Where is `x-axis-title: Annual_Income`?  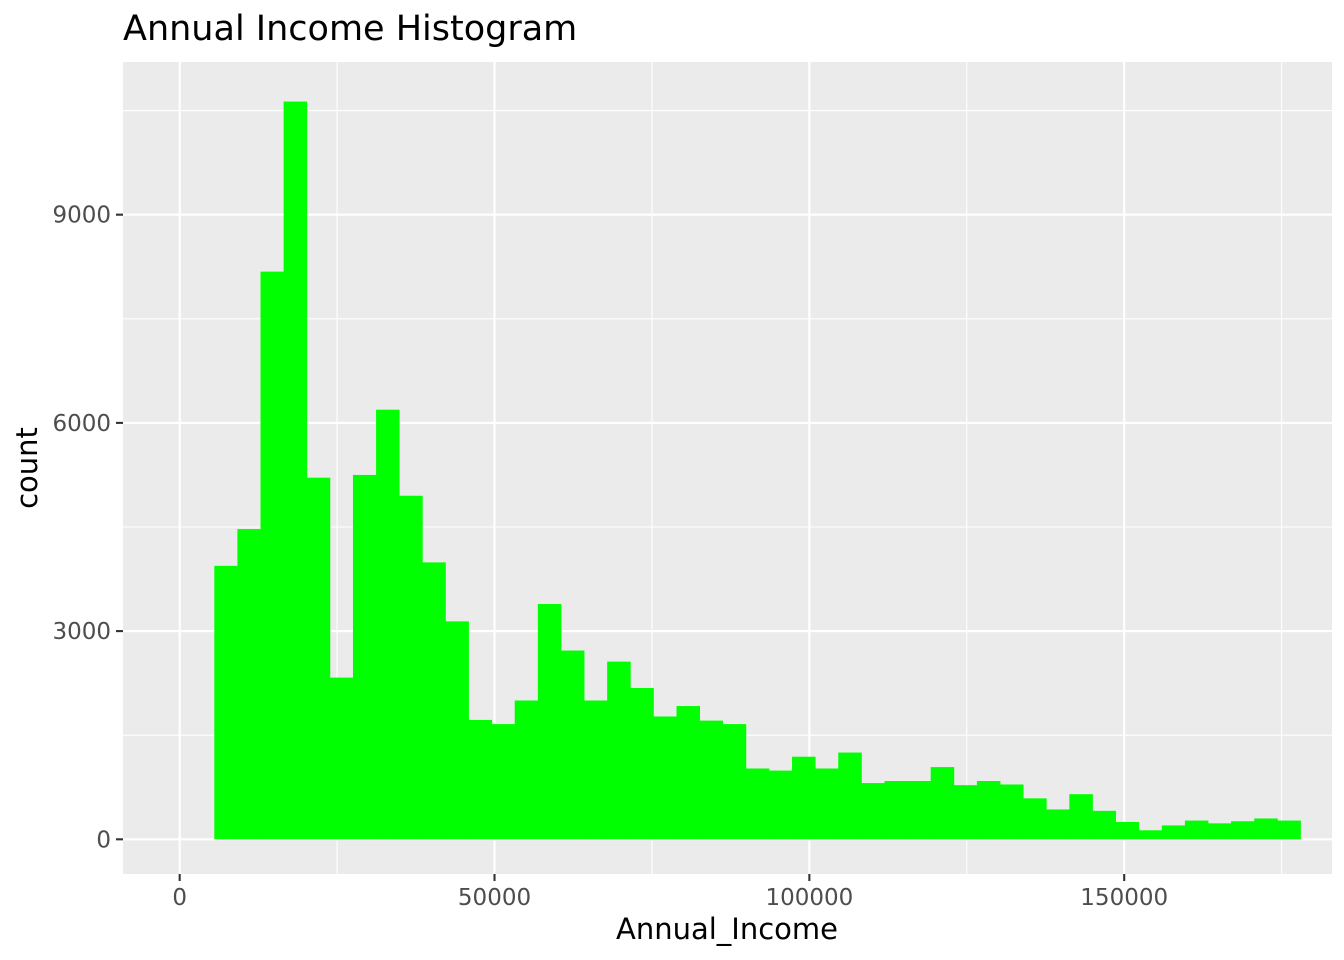
x-axis-title: Annual_Income is located at coordinates (727, 929).